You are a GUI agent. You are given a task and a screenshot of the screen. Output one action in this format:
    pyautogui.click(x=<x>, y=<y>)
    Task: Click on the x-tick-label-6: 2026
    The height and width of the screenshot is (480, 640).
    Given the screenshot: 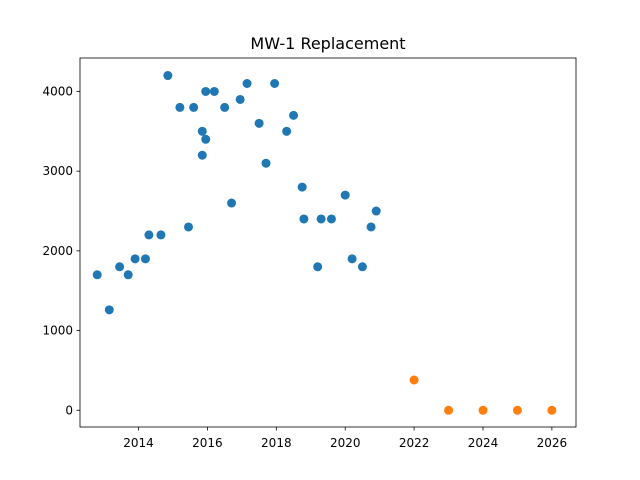 What is the action you would take?
    pyautogui.click(x=552, y=443)
    